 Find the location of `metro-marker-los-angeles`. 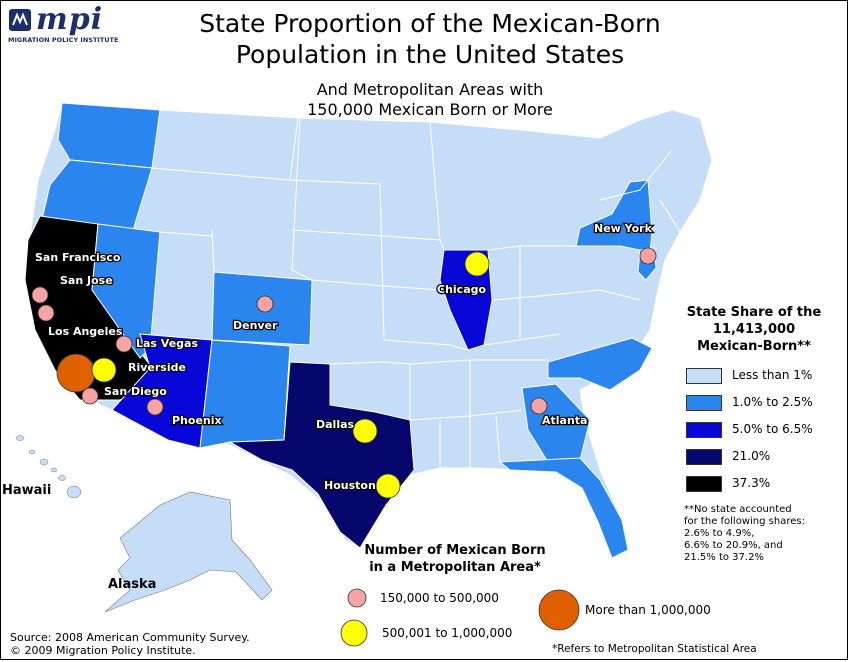

metro-marker-los-angeles is located at coordinates (76, 373).